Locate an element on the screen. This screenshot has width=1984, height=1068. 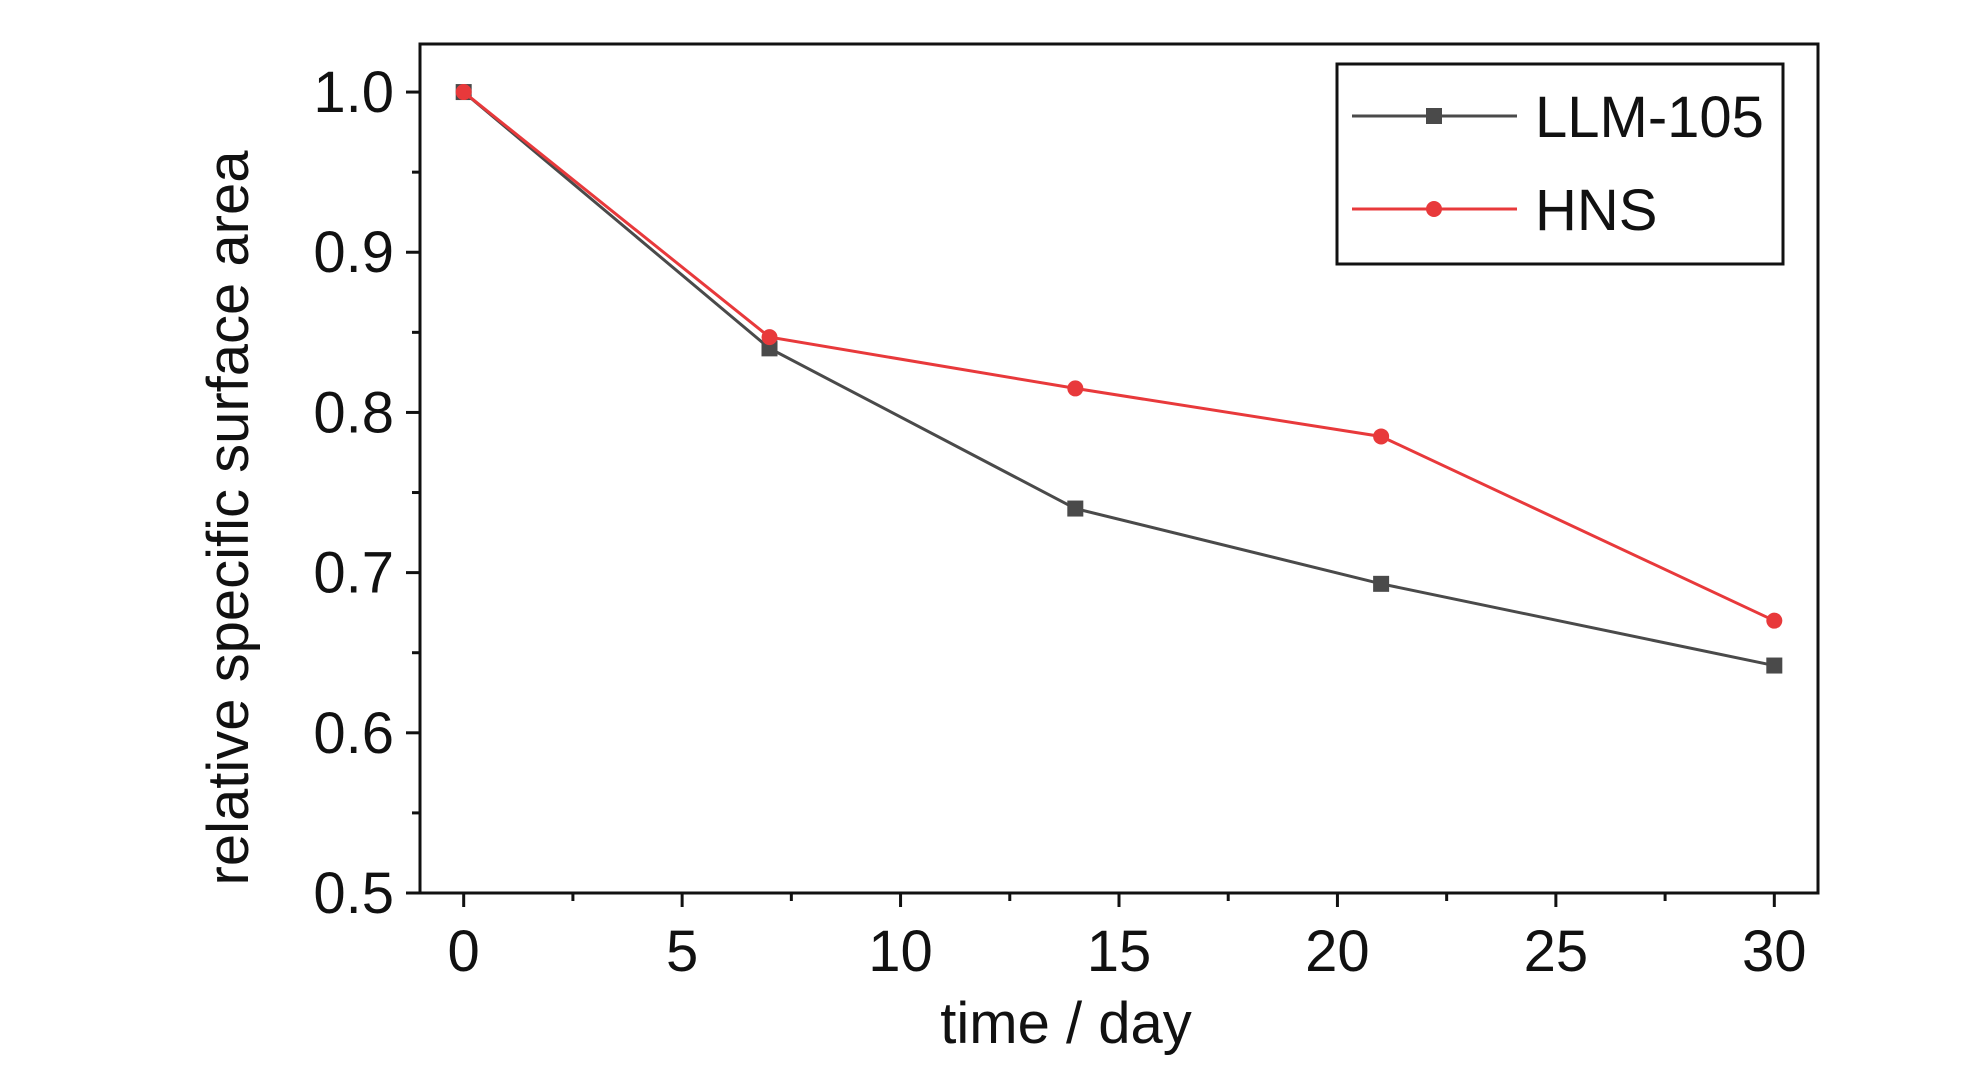
x-tick-label: 15 is located at coordinates (1119, 951).